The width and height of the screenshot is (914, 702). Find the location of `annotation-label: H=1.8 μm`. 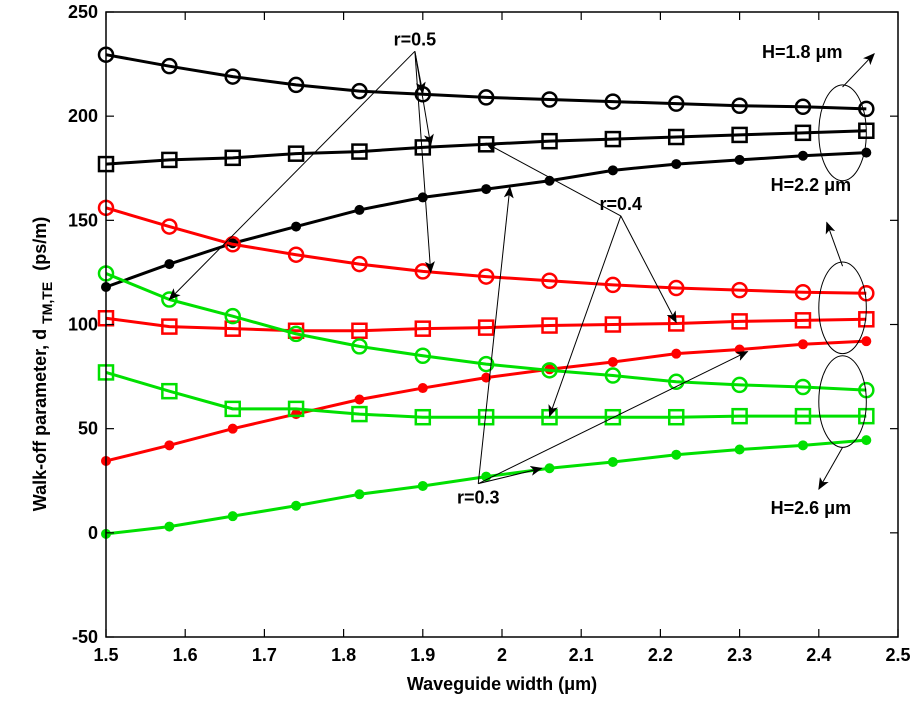

annotation-label: H=1.8 μm is located at coordinates (802, 52).